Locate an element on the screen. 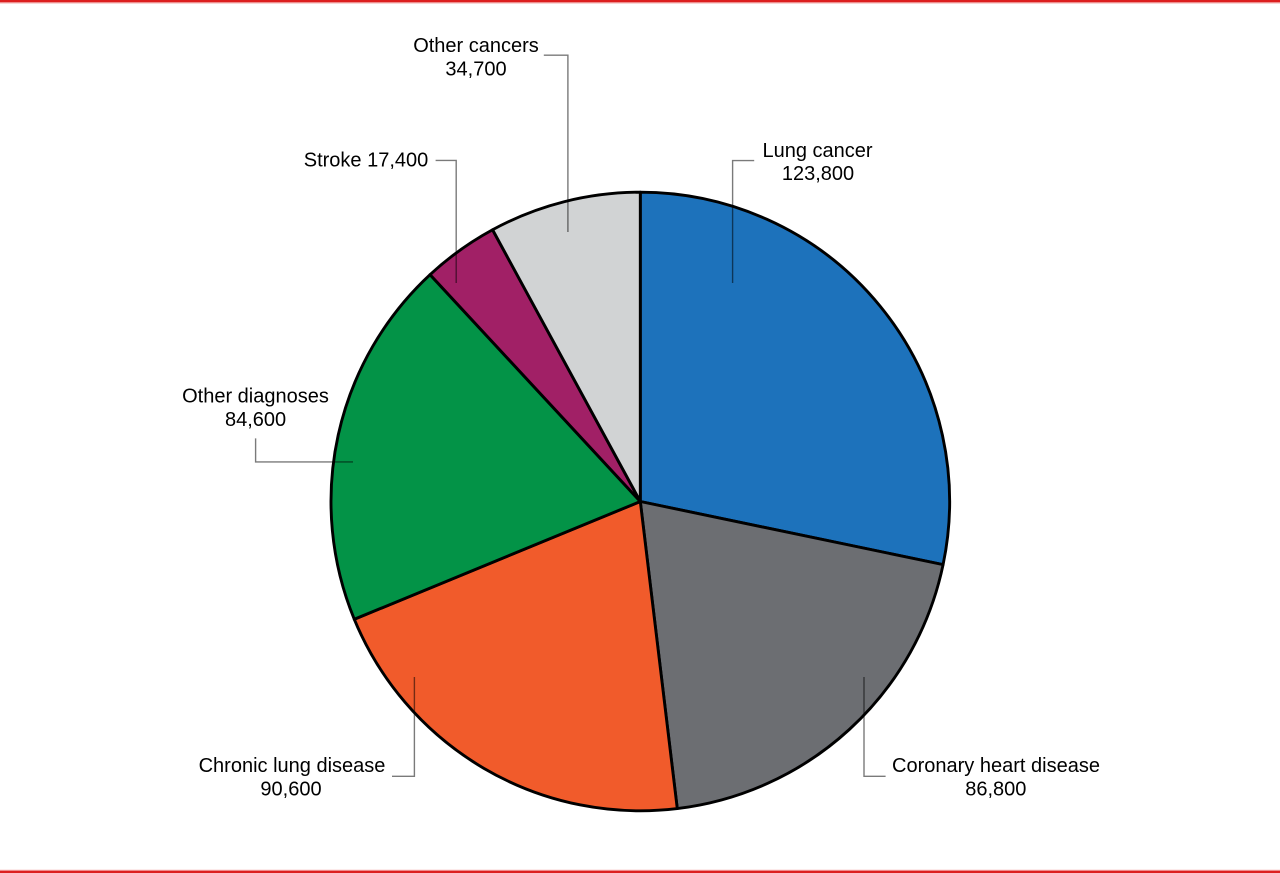 This screenshot has height=873, width=1280. svg-text: Chronic lung disease is located at coordinates (292, 766).